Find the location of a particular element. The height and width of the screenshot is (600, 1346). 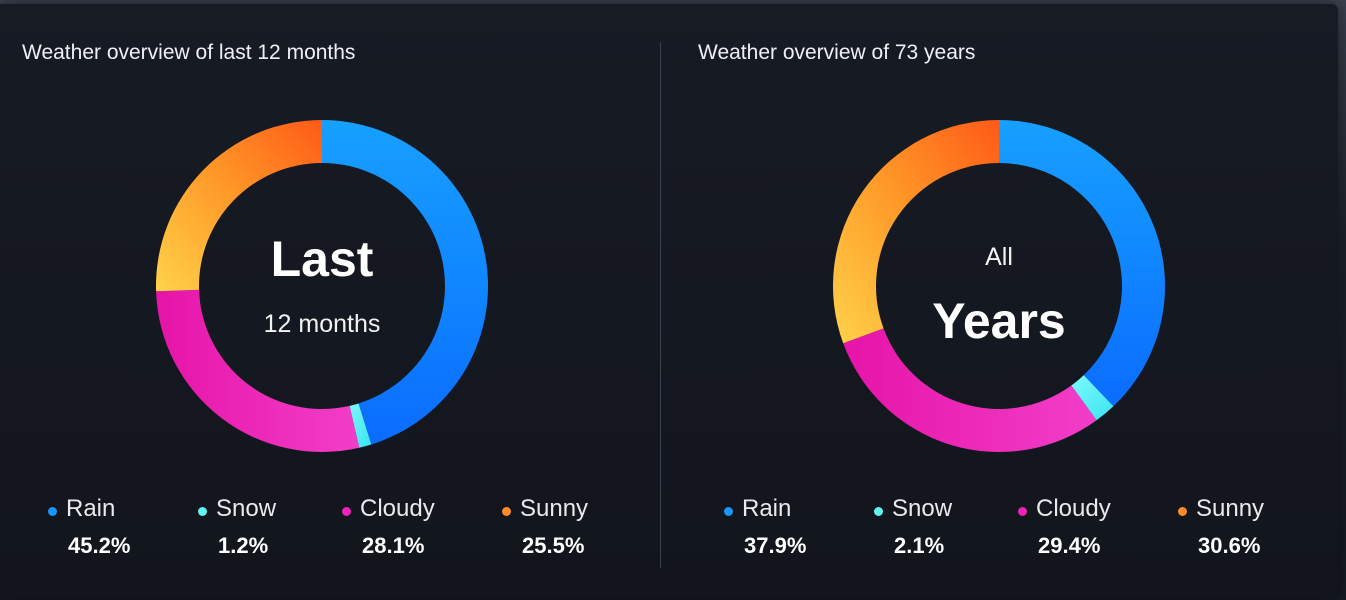

donut-chart-left: Last 12 months is located at coordinates (322, 285).